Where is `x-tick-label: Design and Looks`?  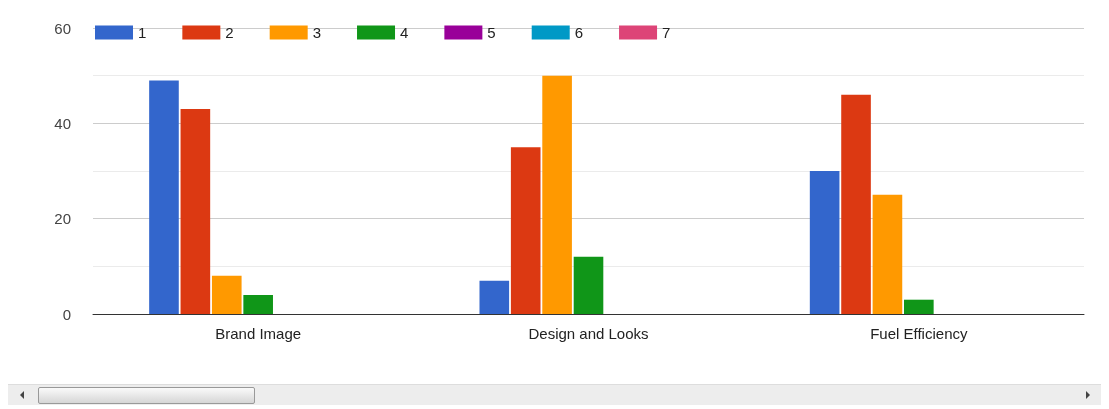
x-tick-label: Design and Looks is located at coordinates (588, 333).